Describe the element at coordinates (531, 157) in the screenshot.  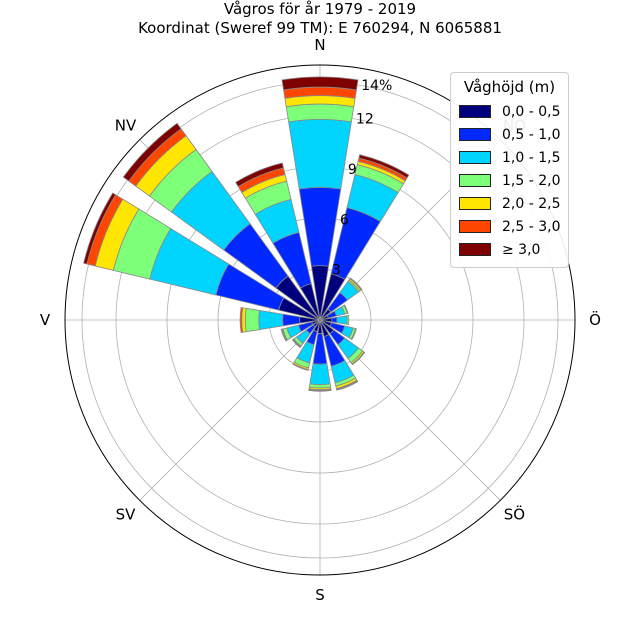
I see `legend-label: 1,0 - 1,5` at that location.